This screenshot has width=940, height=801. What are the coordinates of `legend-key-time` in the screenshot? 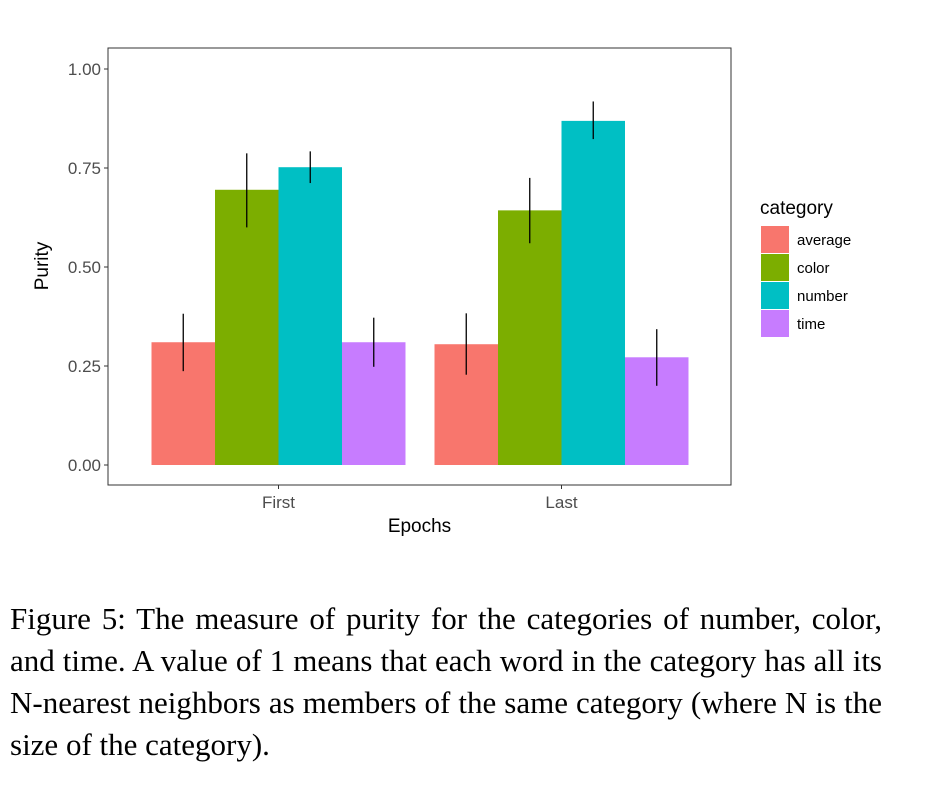 It's located at (775, 323).